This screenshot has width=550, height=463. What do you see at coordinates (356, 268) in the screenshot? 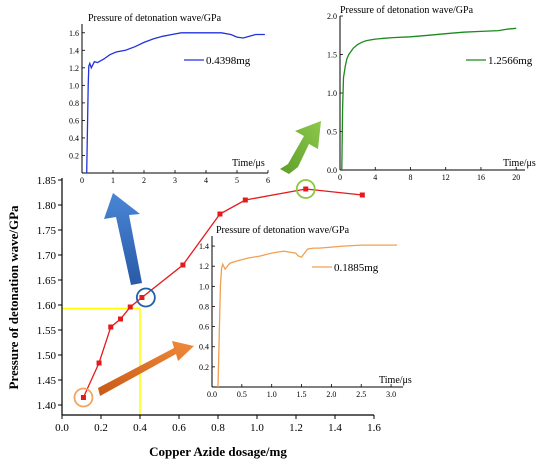
I see `inset-bottom-legend-label: 0.1885mg` at bounding box center [356, 268].